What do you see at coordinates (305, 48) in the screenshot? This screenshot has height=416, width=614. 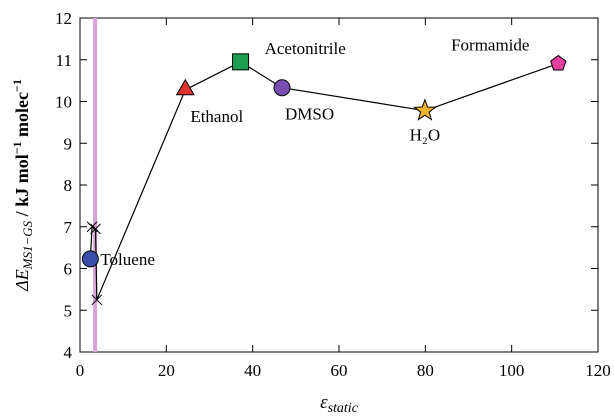 I see `point-label: Acetonitrile` at bounding box center [305, 48].